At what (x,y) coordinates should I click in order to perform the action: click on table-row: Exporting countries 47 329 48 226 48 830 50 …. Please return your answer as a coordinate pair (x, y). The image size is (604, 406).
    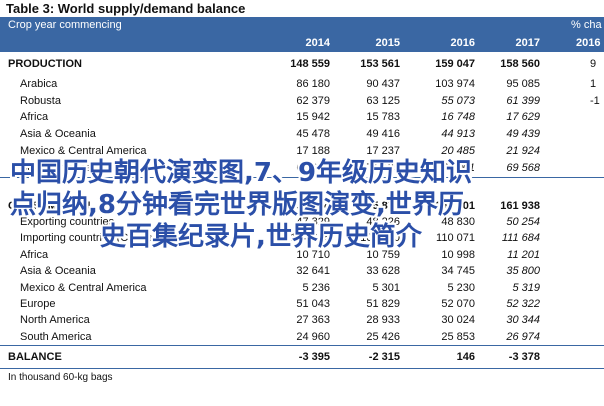
    Looking at the image, I should click on (302, 222).